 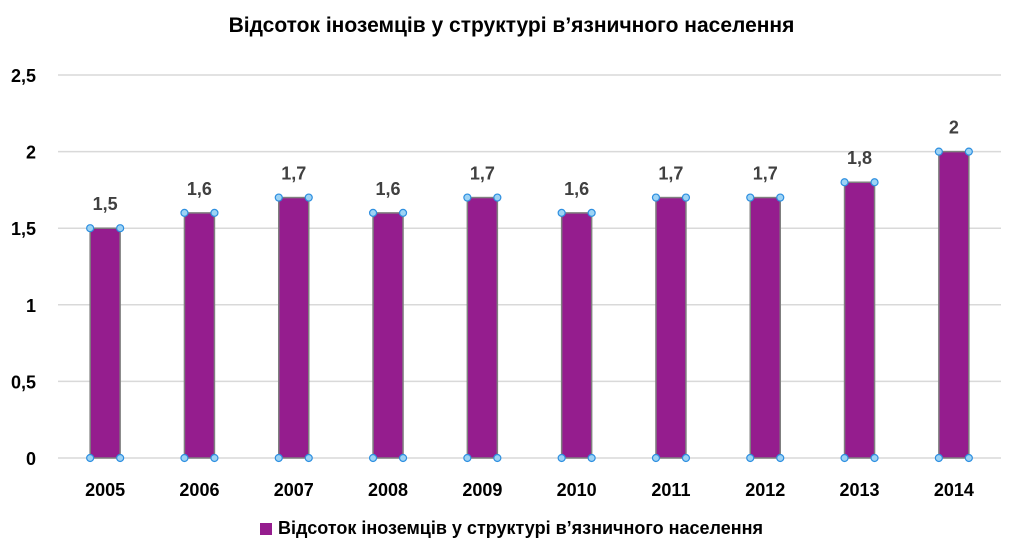 What do you see at coordinates (954, 490) in the screenshot?
I see `x-tick-label: 2014` at bounding box center [954, 490].